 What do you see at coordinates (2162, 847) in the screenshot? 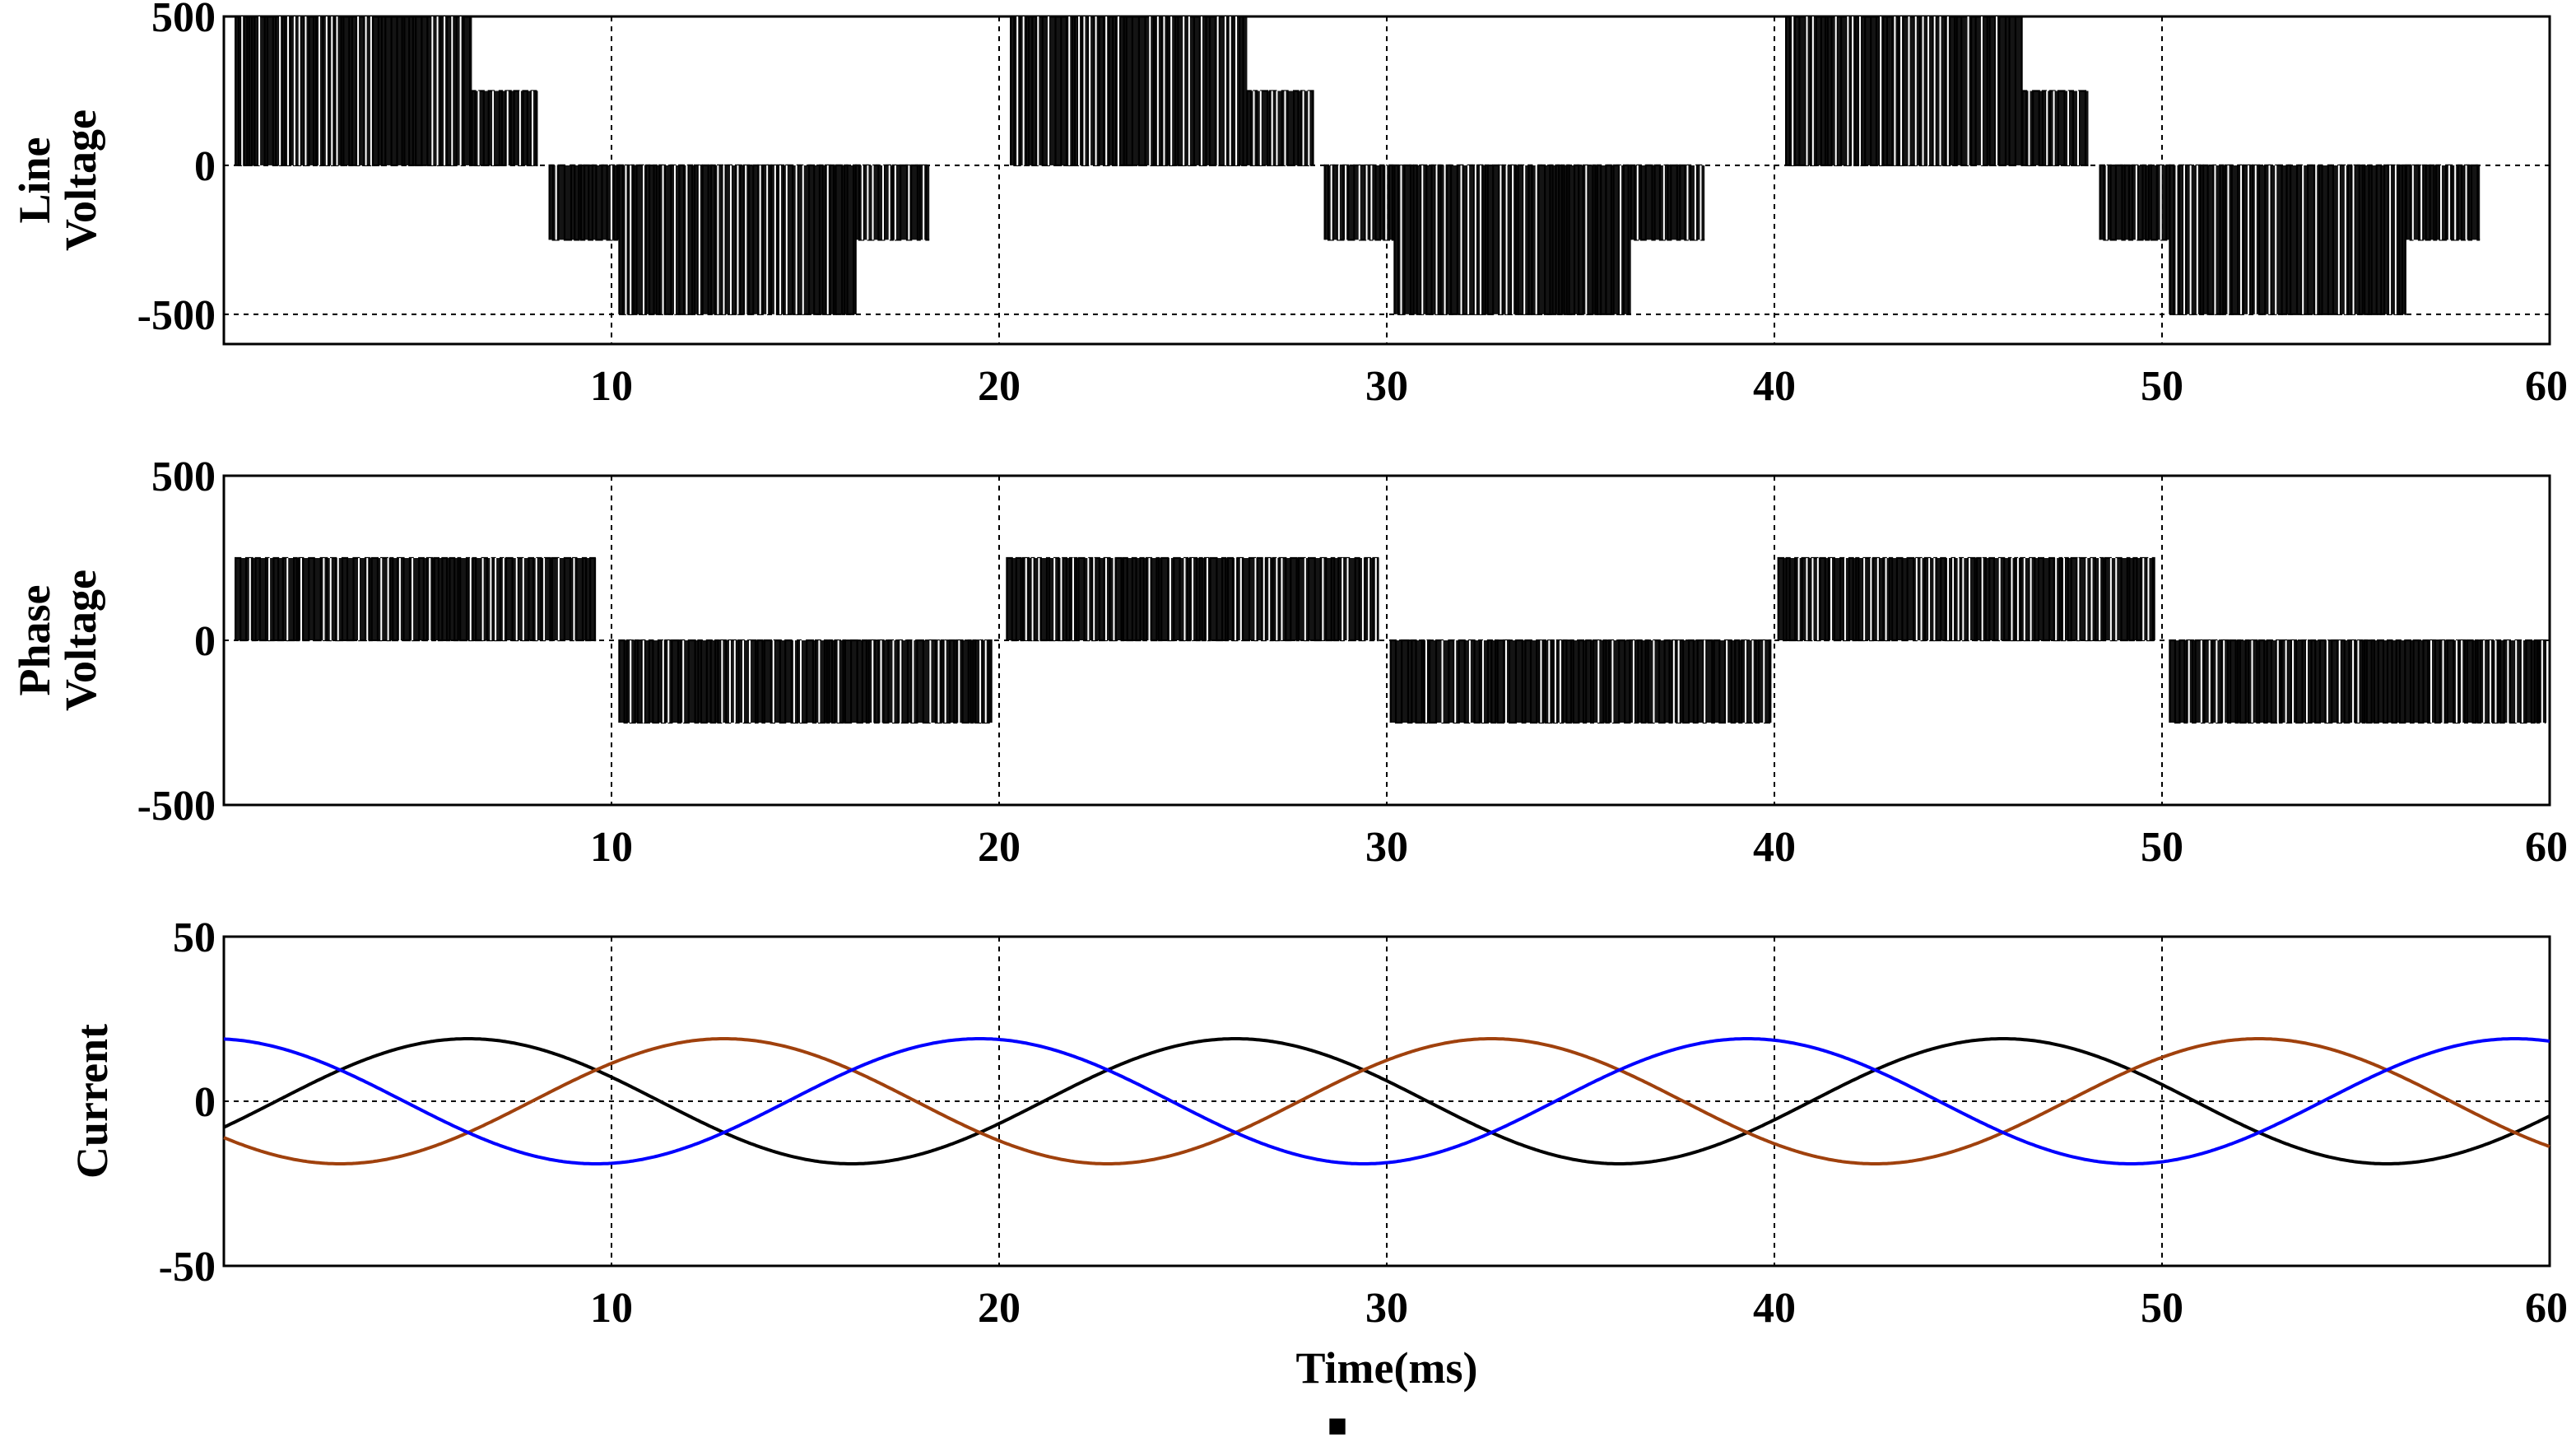
I see `x-tick-label: 50` at bounding box center [2162, 847].